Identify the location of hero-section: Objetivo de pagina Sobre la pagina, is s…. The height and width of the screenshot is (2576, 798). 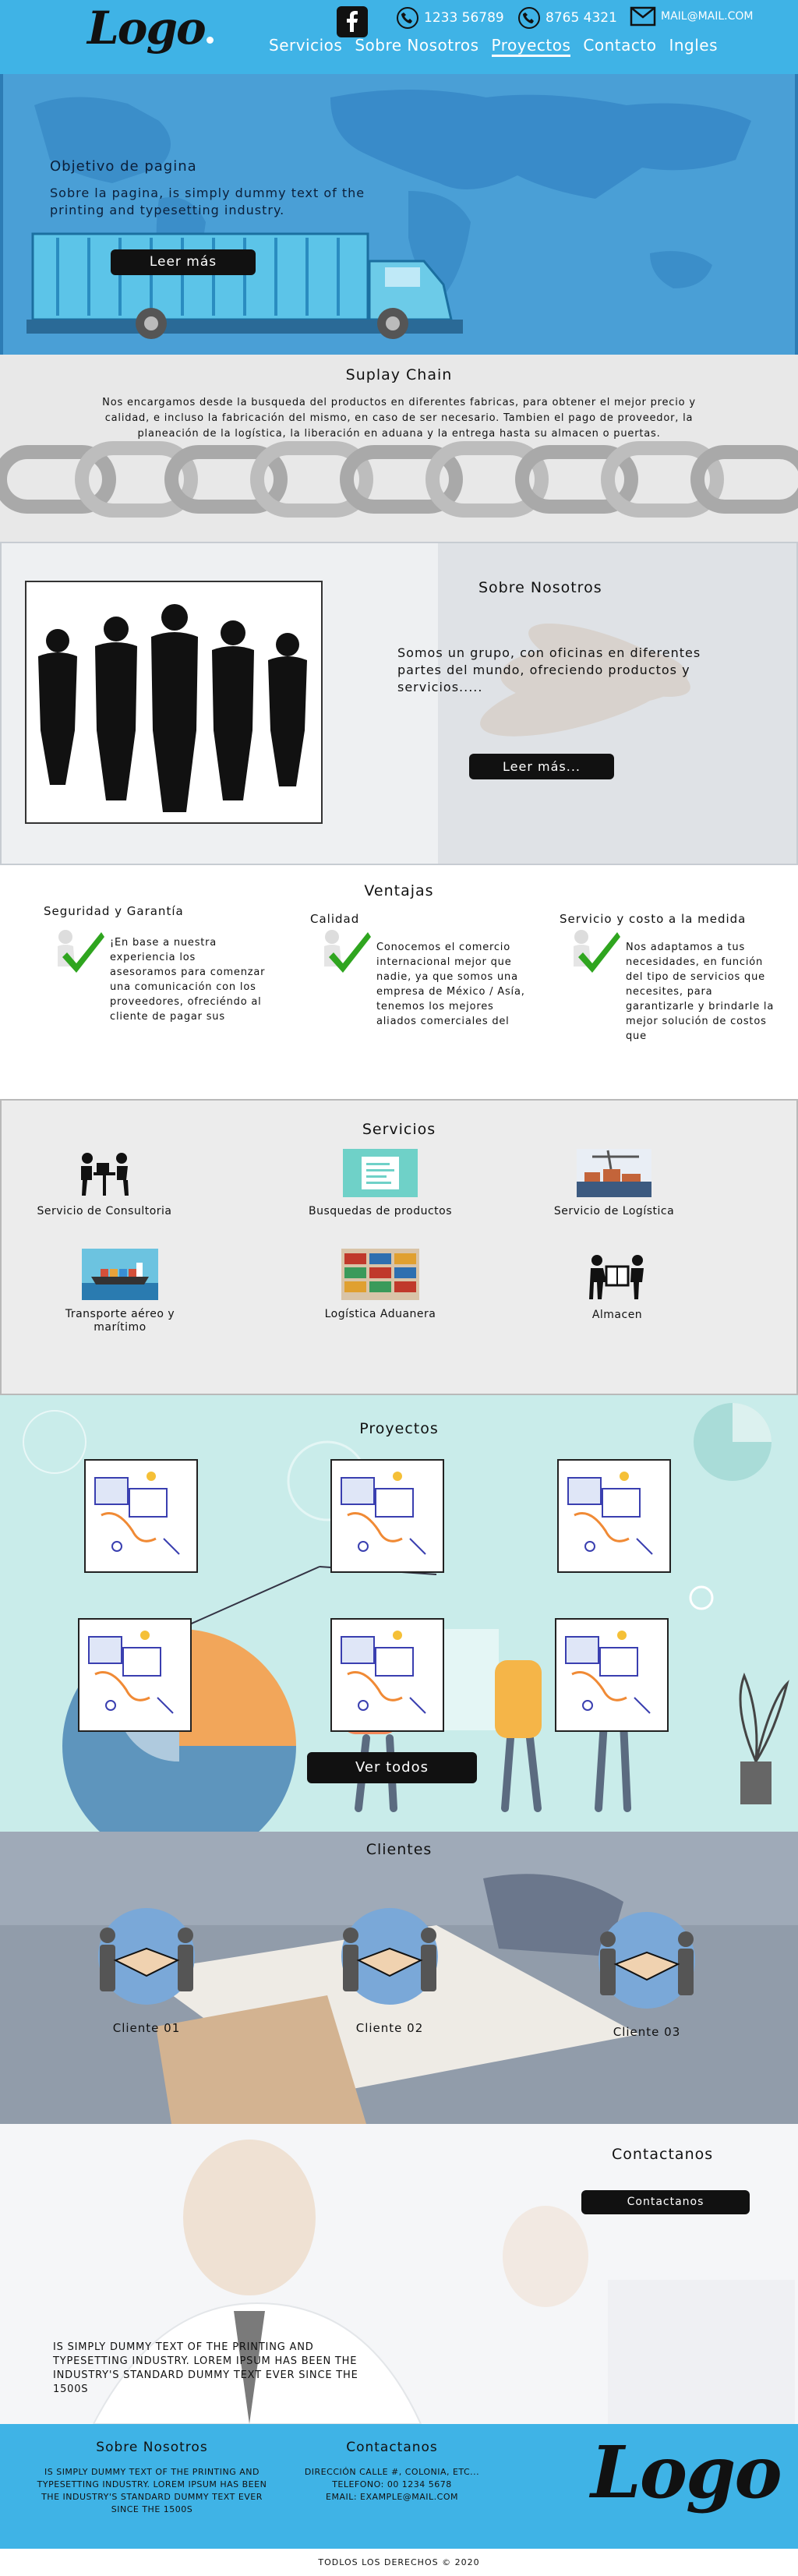
(399, 214).